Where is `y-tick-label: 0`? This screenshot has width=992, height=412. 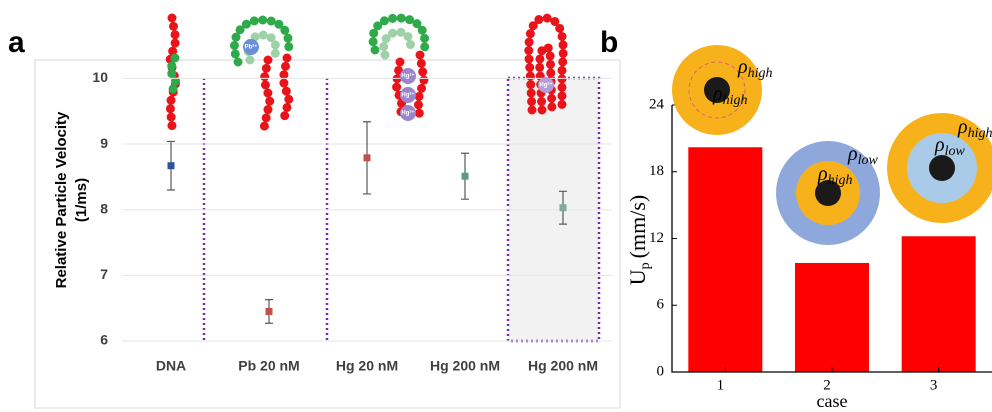 y-tick-label: 0 is located at coordinates (661, 371).